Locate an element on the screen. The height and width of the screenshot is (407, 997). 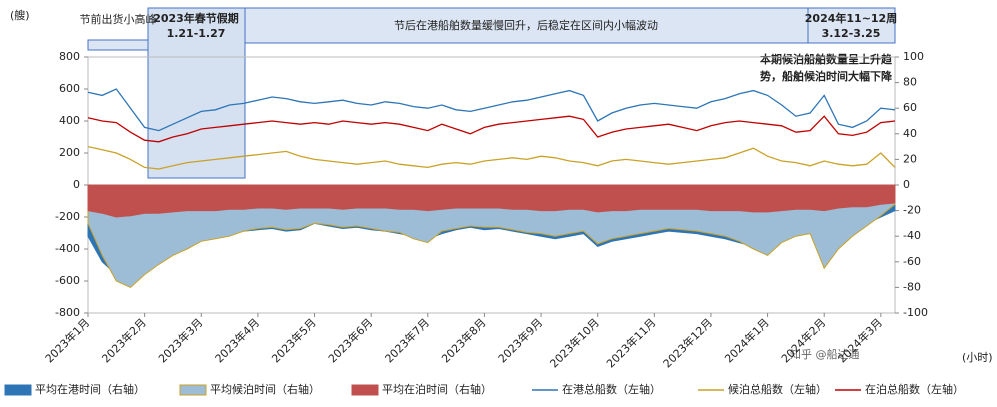
x-tick-label: 2024年1月 is located at coordinates (747, 340).